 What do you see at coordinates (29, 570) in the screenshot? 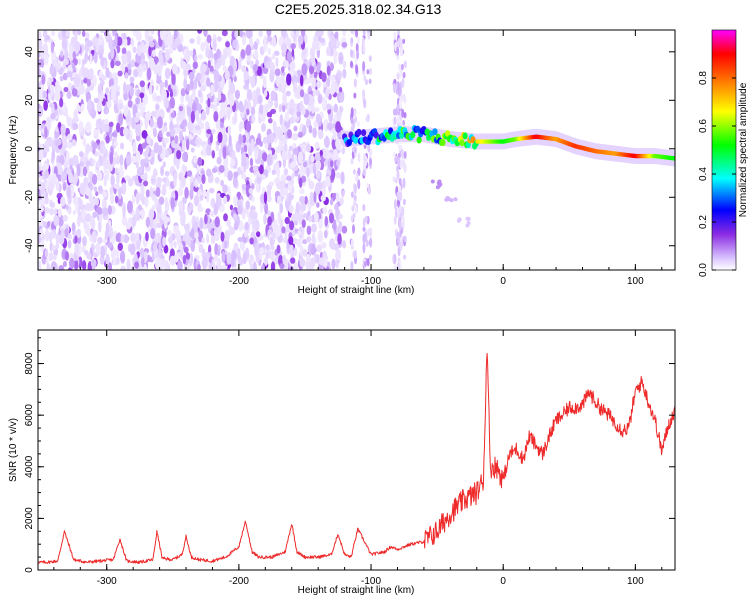
I see `snr-y-tick-label: 0` at bounding box center [29, 570].